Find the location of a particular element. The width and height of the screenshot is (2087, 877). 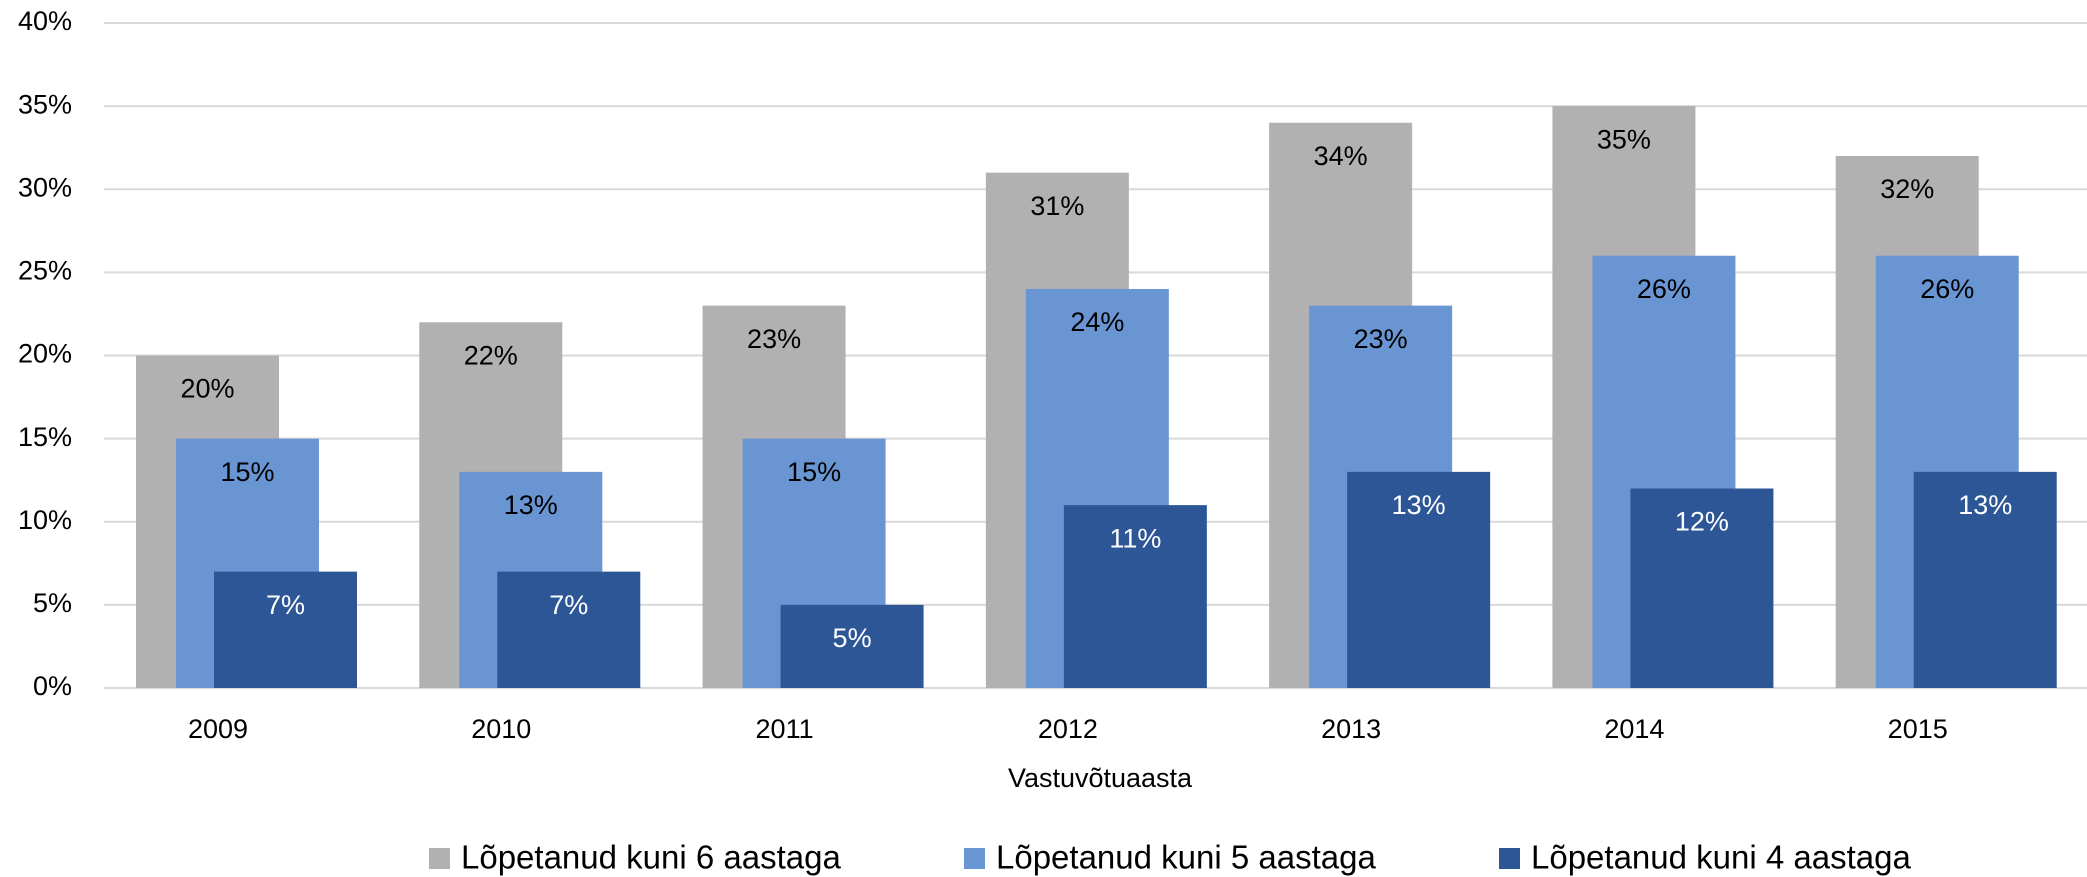

data-label: 34% is located at coordinates (1341, 156).